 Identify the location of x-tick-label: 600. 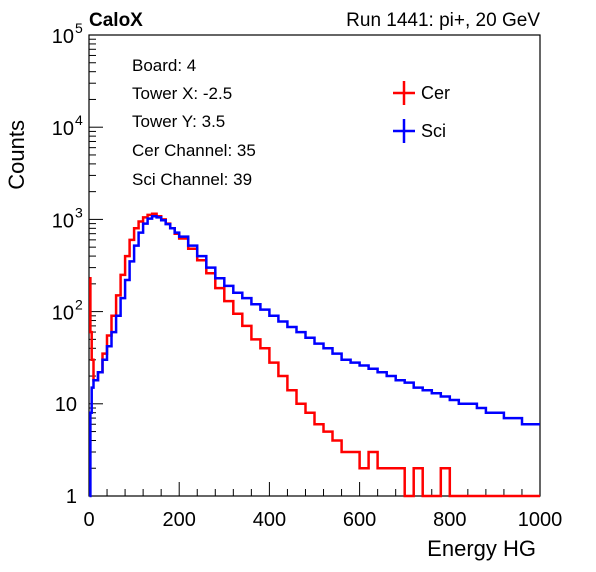
(359, 520).